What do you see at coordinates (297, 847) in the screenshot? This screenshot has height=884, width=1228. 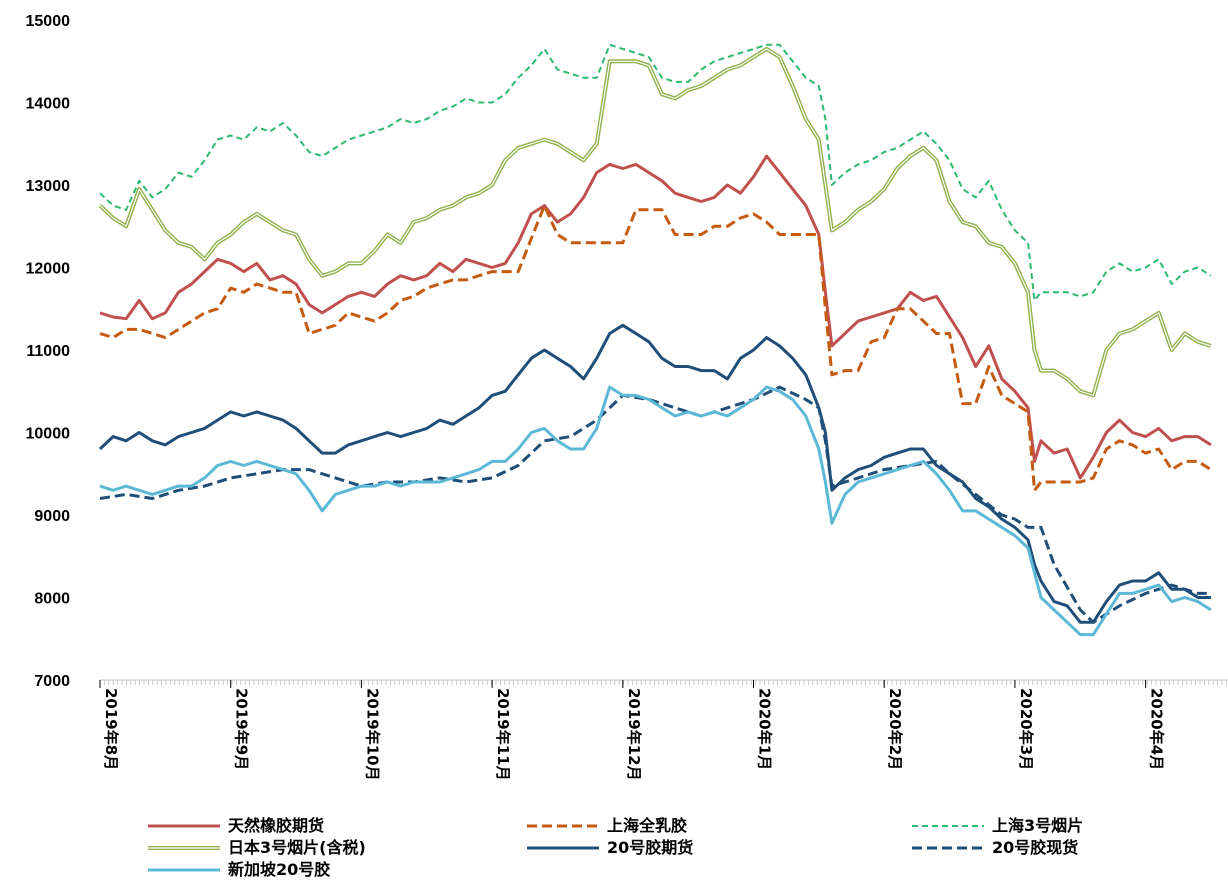 I see `legend-label: 日本3号烟片(含税)` at bounding box center [297, 847].